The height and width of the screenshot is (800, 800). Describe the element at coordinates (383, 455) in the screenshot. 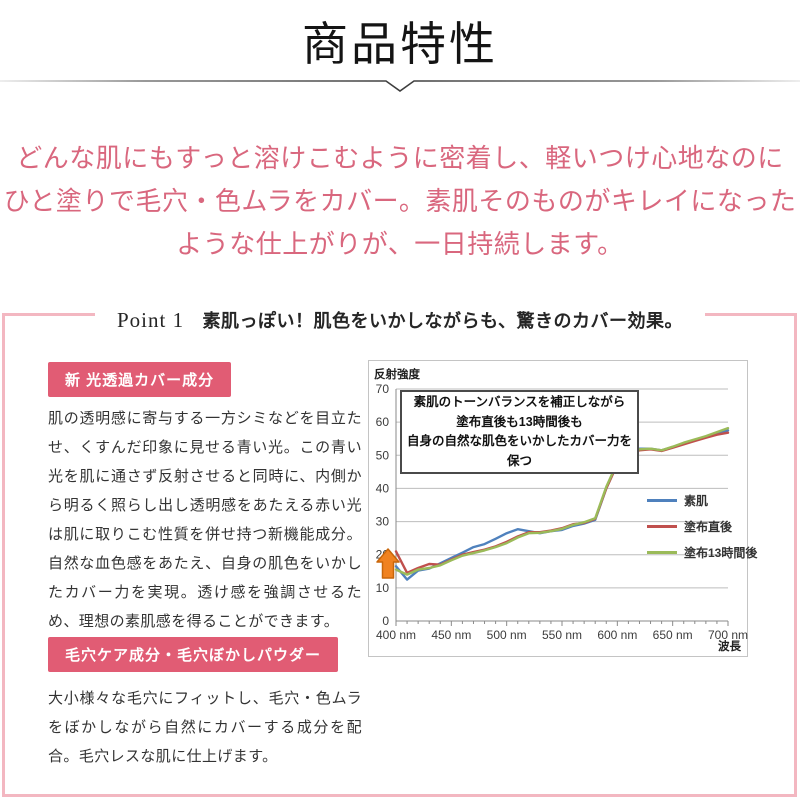

I see `svg-text: 50` at that location.